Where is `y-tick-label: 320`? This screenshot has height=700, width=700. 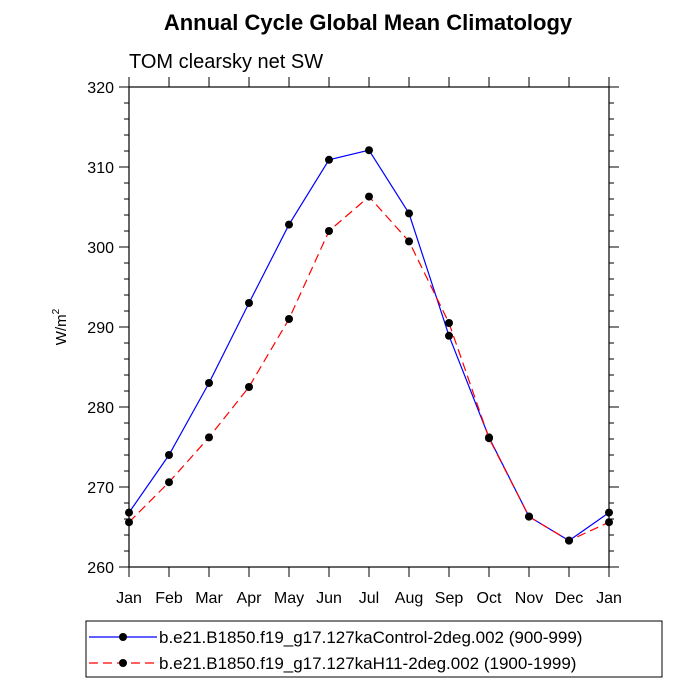 y-tick-label: 320 is located at coordinates (100, 88).